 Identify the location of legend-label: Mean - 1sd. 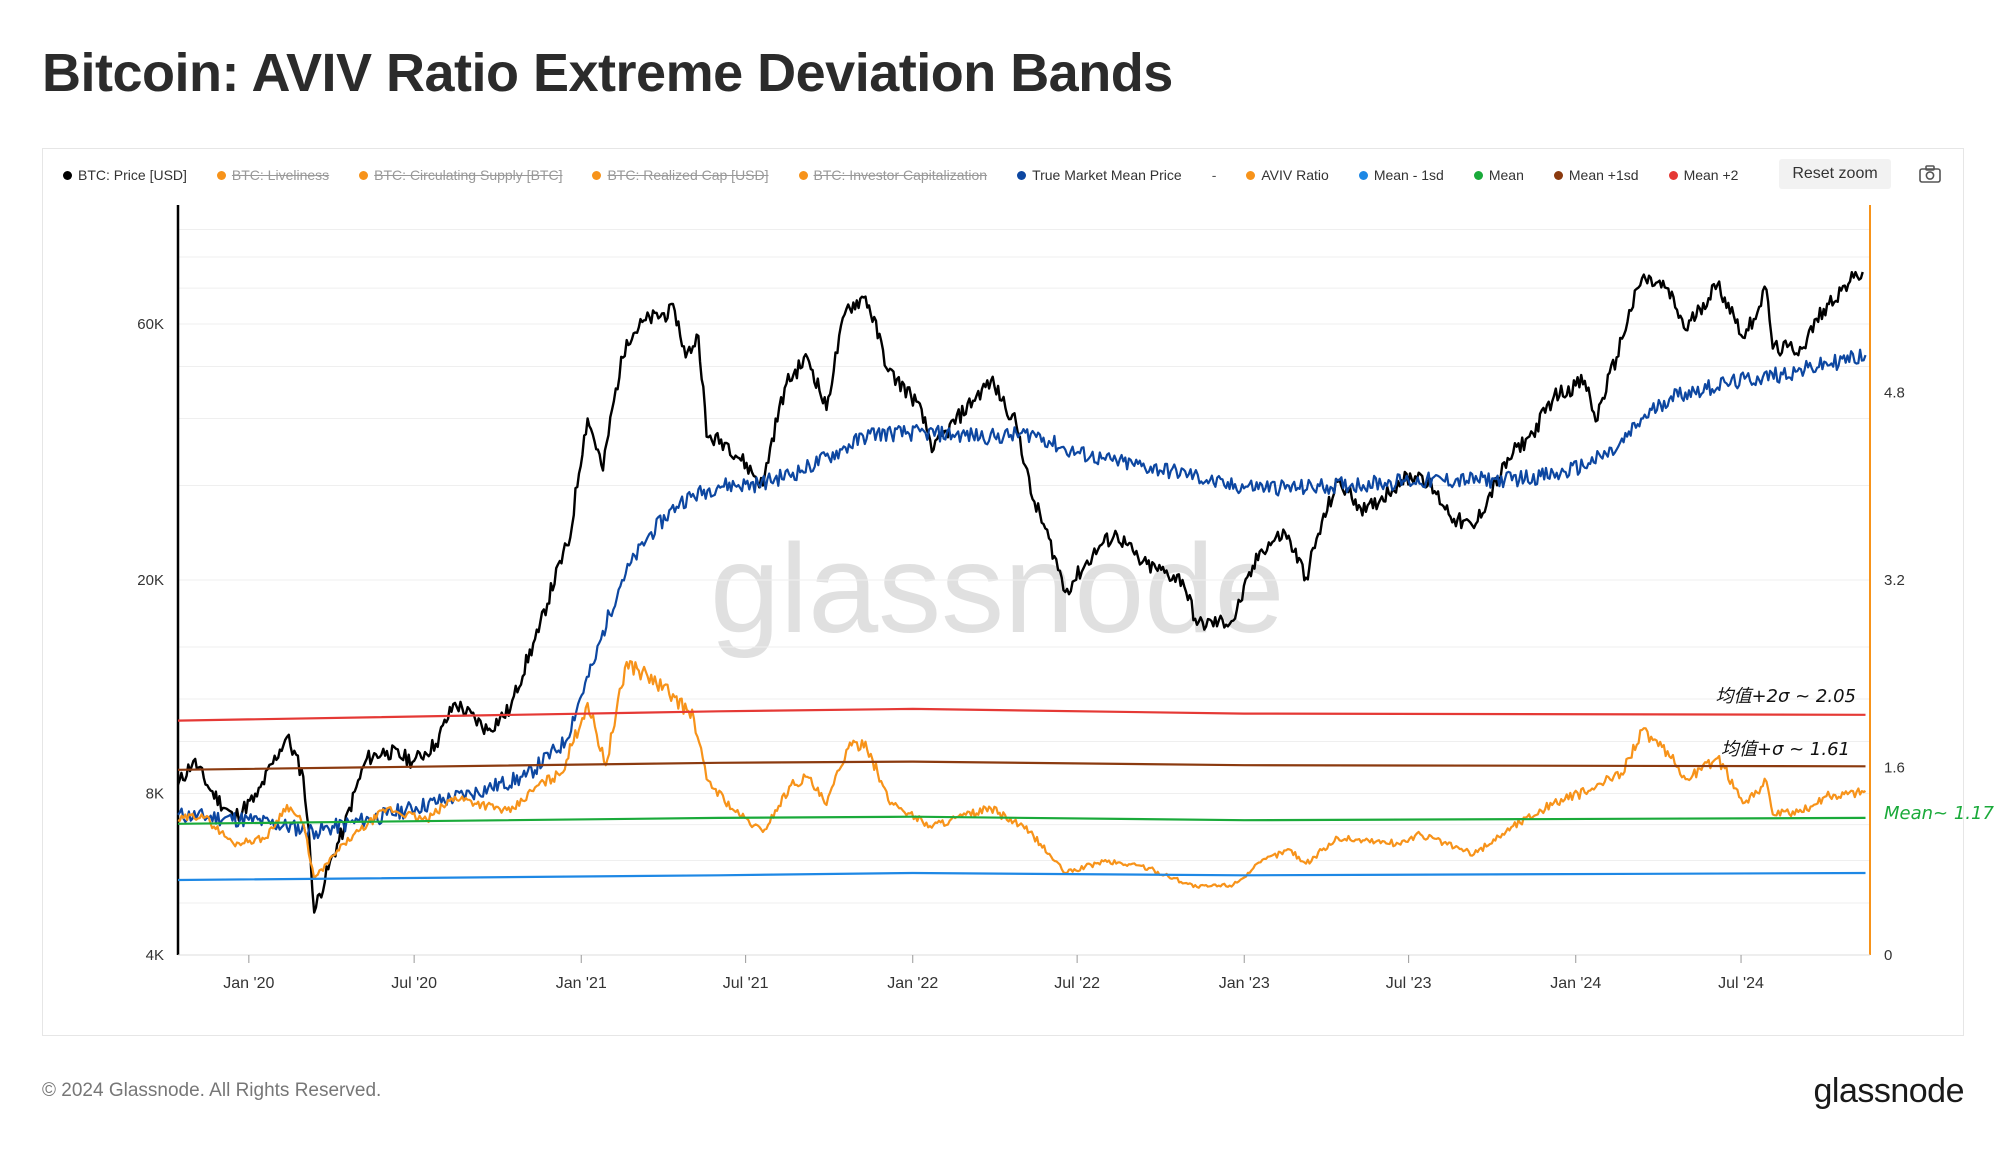
(1408, 175).